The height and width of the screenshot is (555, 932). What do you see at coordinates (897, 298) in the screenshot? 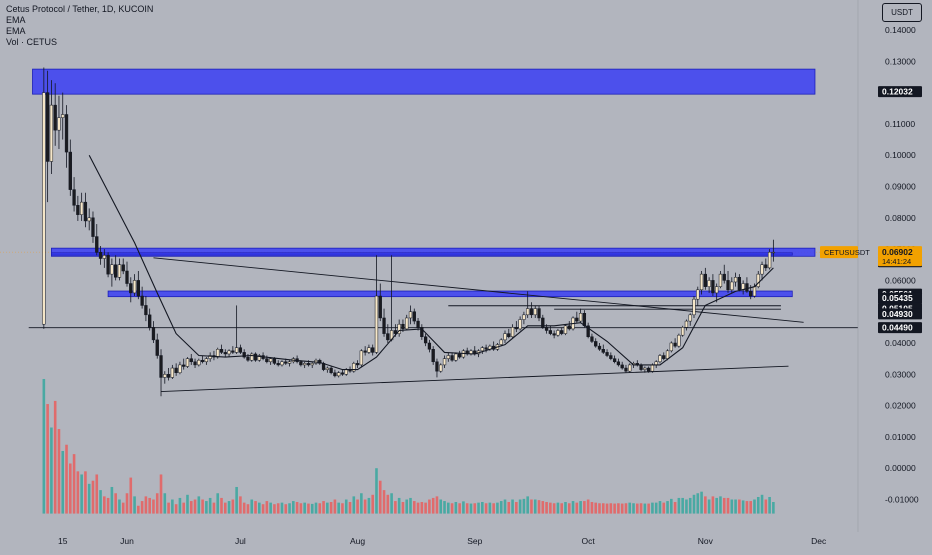
I see `price-label-text: 0.05435` at bounding box center [897, 298].